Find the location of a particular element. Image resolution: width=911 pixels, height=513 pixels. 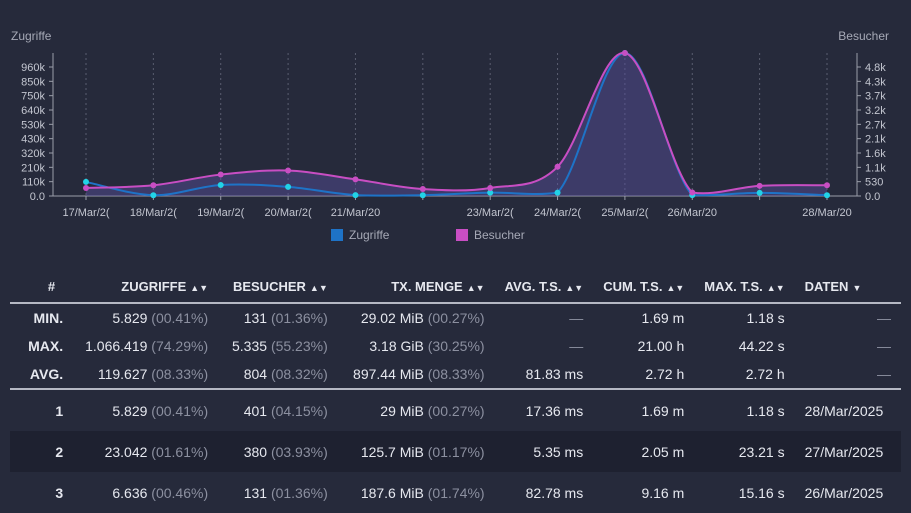

cum-ts-value: 21.00 h is located at coordinates (661, 346).